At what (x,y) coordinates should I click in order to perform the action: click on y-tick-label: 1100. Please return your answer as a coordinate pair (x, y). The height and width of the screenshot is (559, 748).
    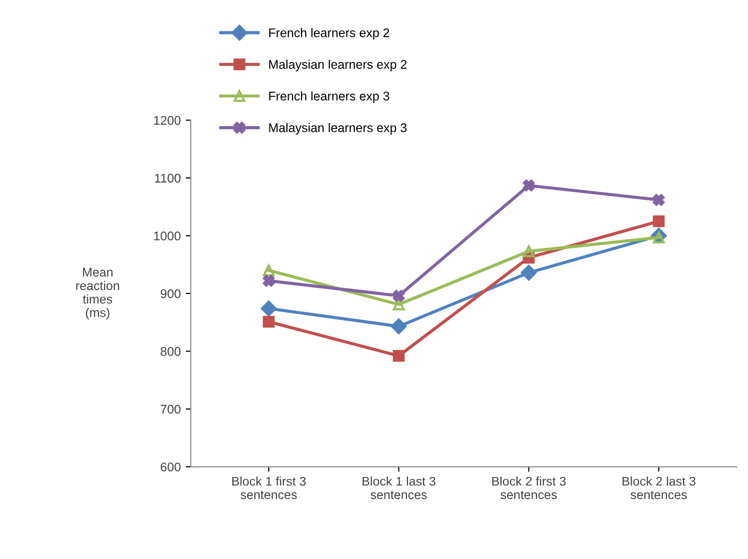
    Looking at the image, I should click on (168, 178).